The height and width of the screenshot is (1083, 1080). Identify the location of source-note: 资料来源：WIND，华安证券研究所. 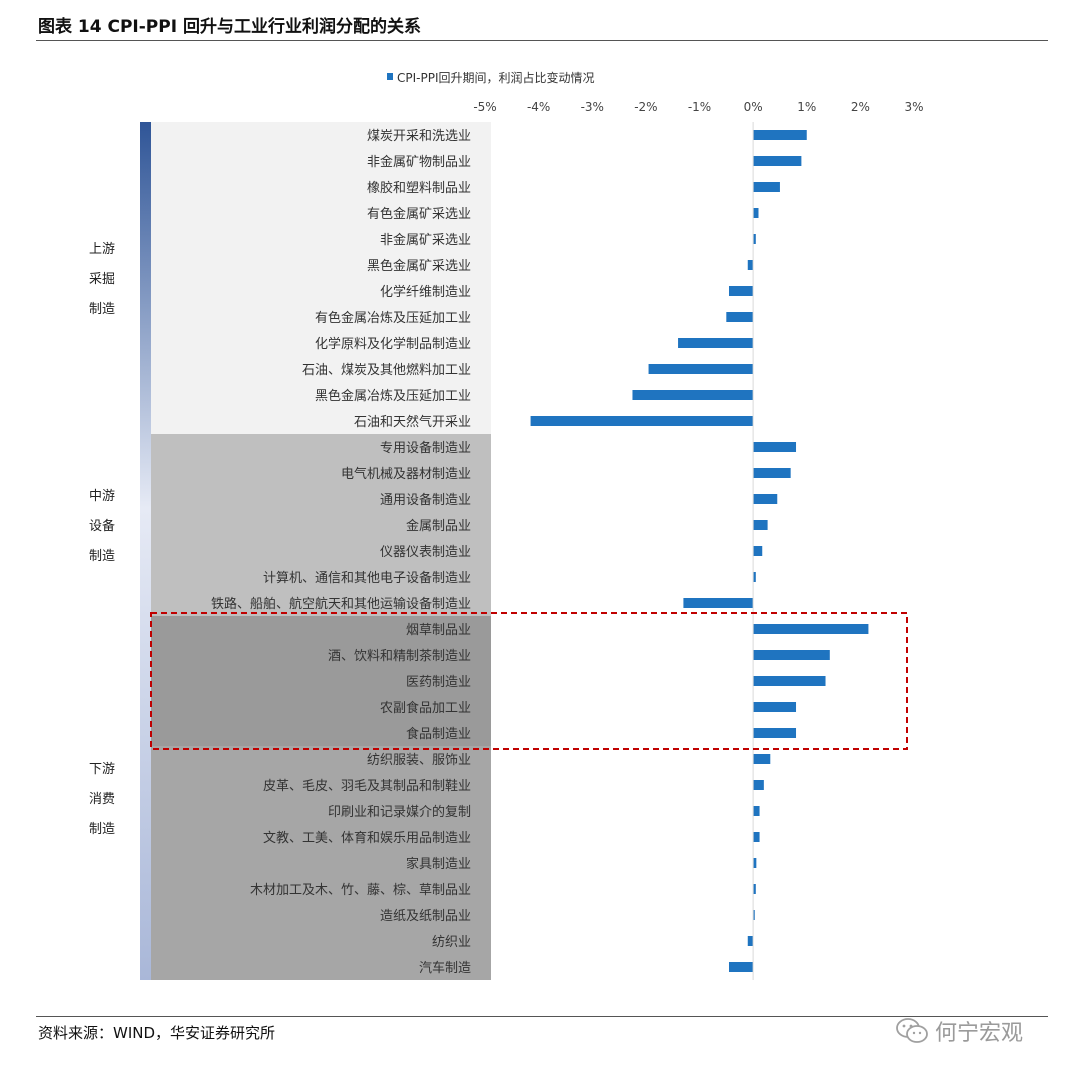
(157, 1033).